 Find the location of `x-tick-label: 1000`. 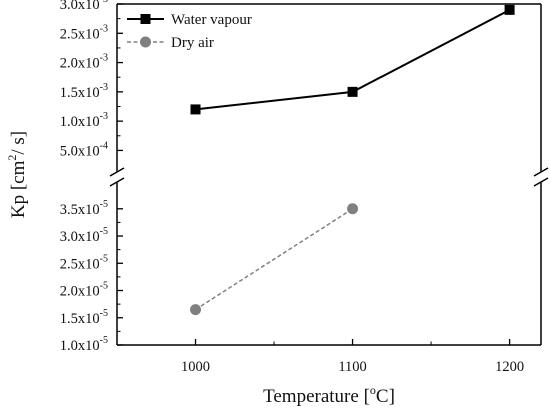

x-tick-label: 1000 is located at coordinates (195, 367).